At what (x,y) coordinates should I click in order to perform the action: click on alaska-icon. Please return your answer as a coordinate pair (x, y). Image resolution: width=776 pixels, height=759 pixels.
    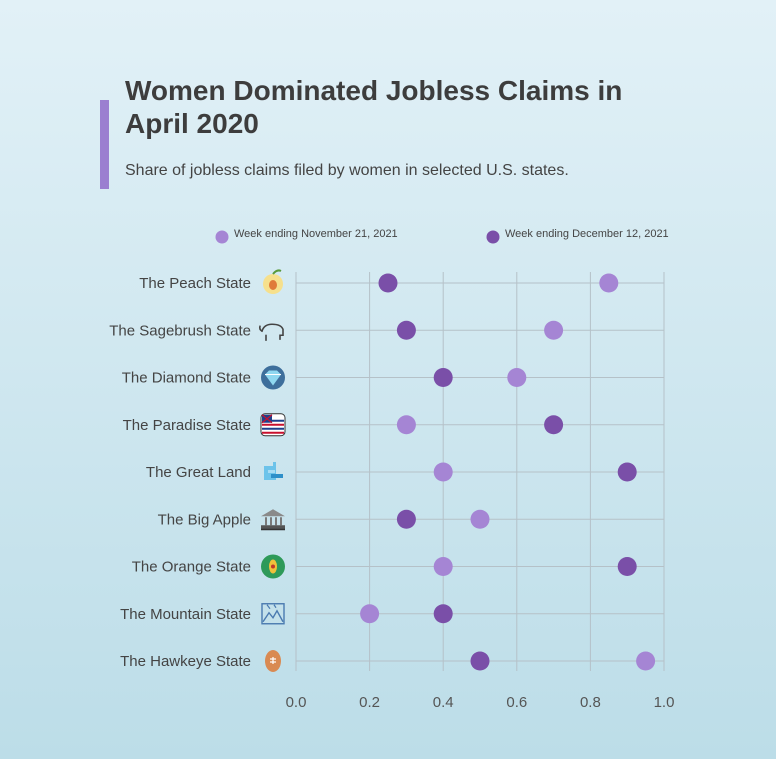
    Looking at the image, I should click on (273, 471).